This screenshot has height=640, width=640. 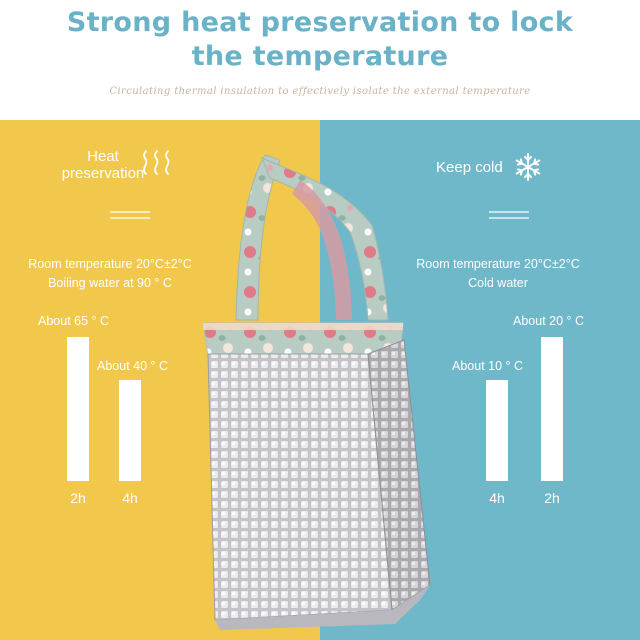 What do you see at coordinates (130, 498) in the screenshot?
I see `heat-bar-time: 4h` at bounding box center [130, 498].